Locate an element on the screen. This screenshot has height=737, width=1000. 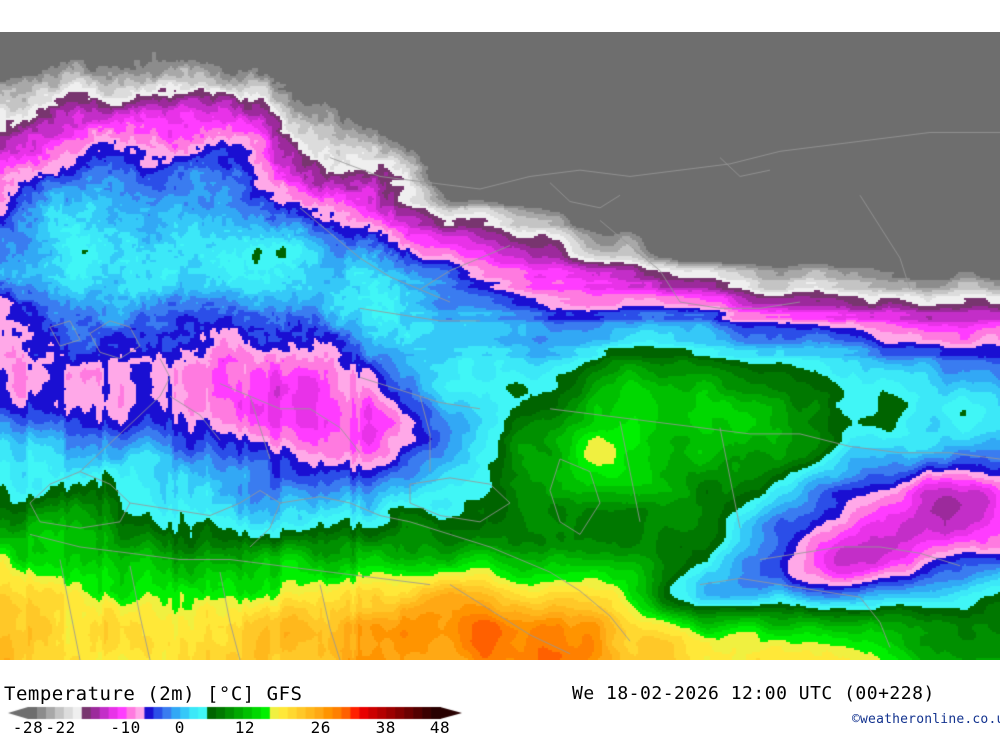
colorbar-tick-labels: -28 -22 -10 0 12 26 38 48 is located at coordinates (240, 727).